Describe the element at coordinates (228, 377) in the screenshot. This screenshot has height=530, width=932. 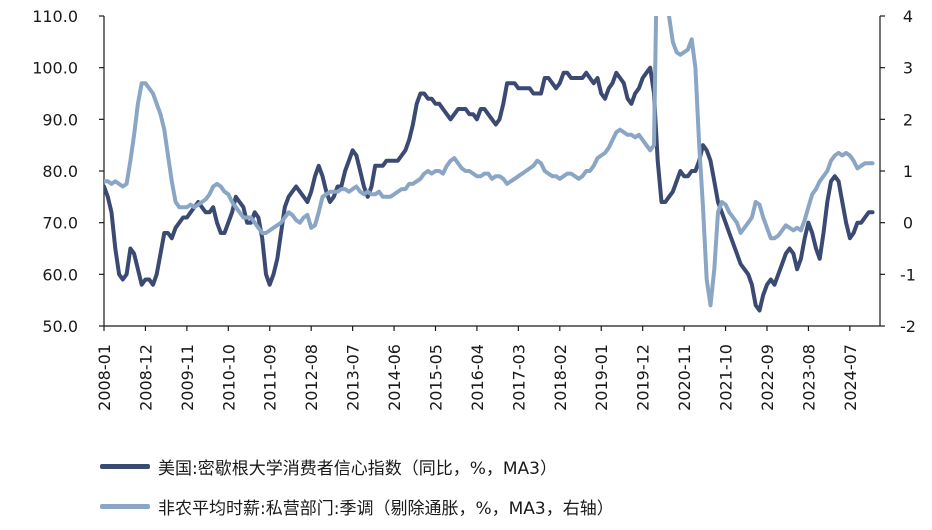
I see `x-tick-label: 2010-10` at that location.